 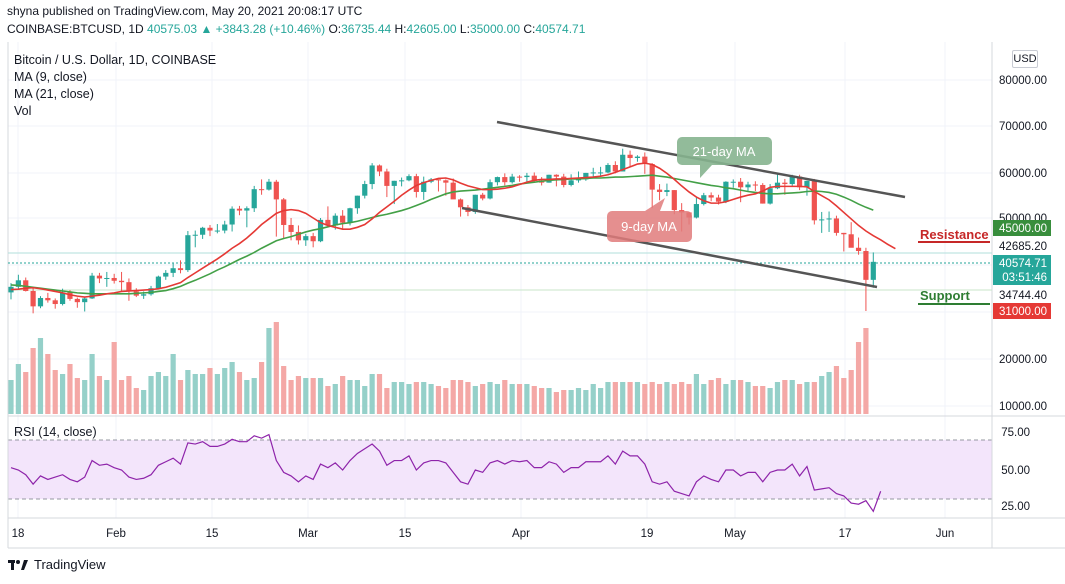 What do you see at coordinates (1023, 360) in the screenshot?
I see `price-tick-label: 20000.00` at bounding box center [1023, 360].